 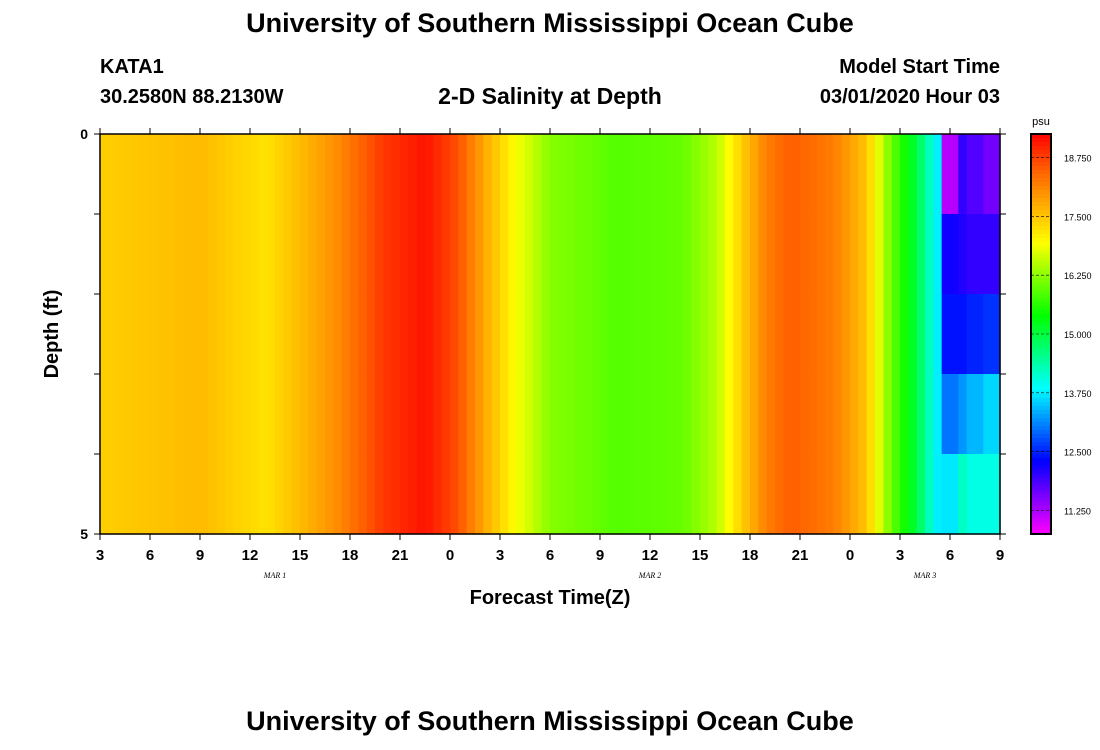 What do you see at coordinates (600, 555) in the screenshot?
I see `x-tick-label: 9` at bounding box center [600, 555].